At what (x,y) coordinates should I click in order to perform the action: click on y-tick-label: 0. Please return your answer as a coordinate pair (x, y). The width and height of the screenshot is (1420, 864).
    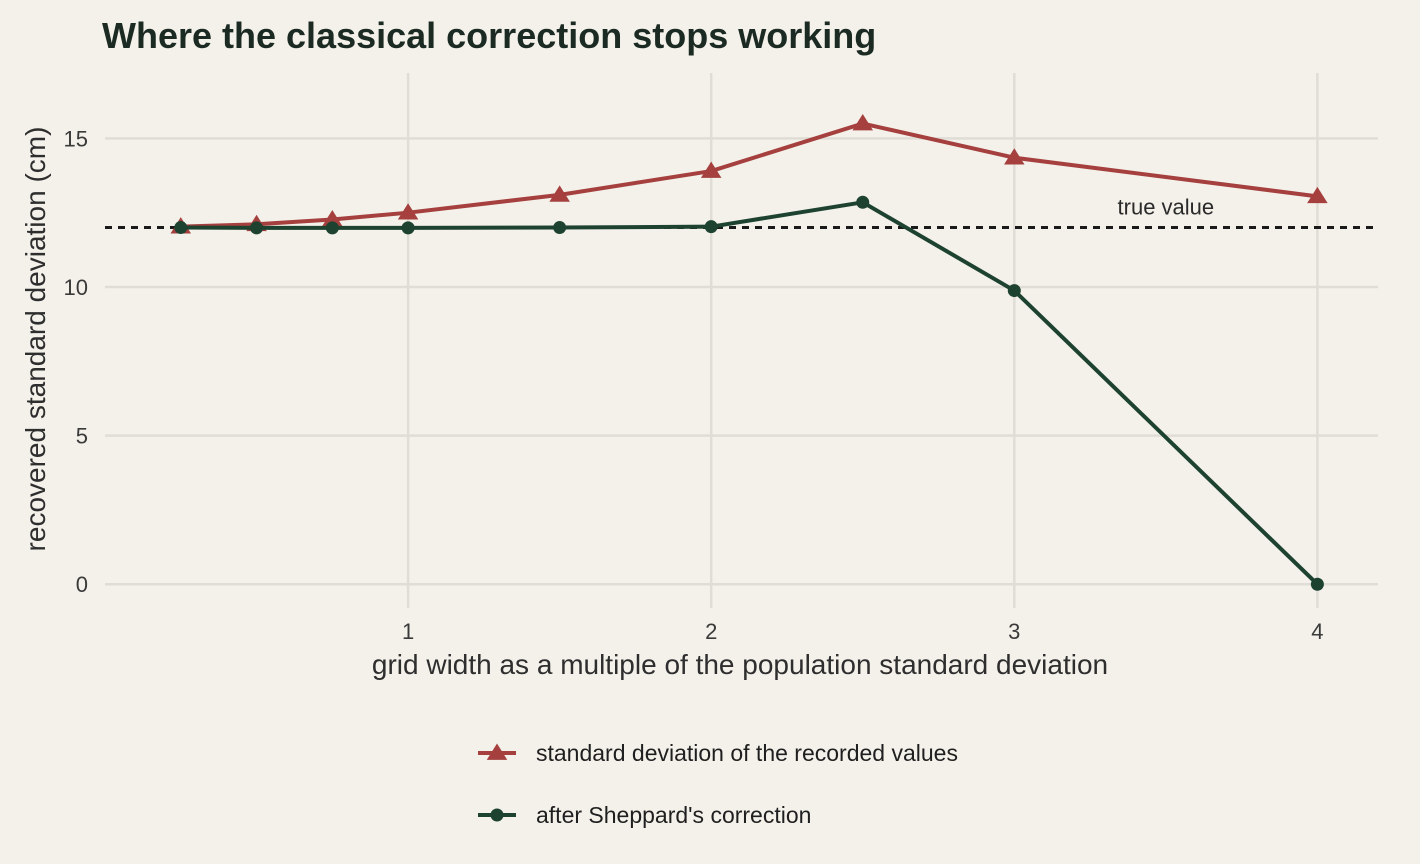
    Looking at the image, I should click on (82, 584).